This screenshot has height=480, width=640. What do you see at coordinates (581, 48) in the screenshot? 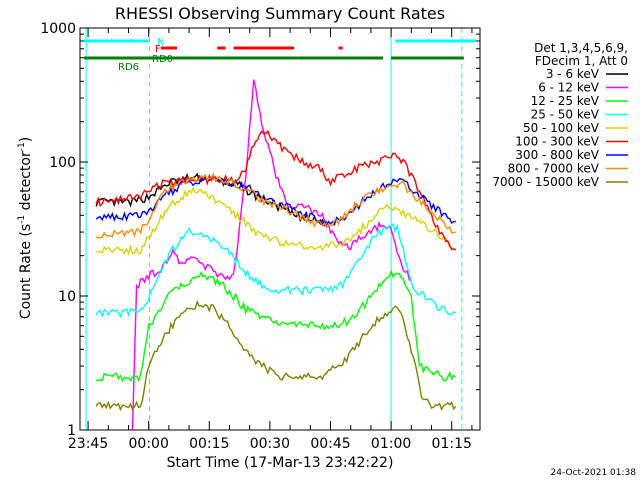
I see `legend-header-0: Det 1,3,4,5,6,9,` at bounding box center [581, 48].